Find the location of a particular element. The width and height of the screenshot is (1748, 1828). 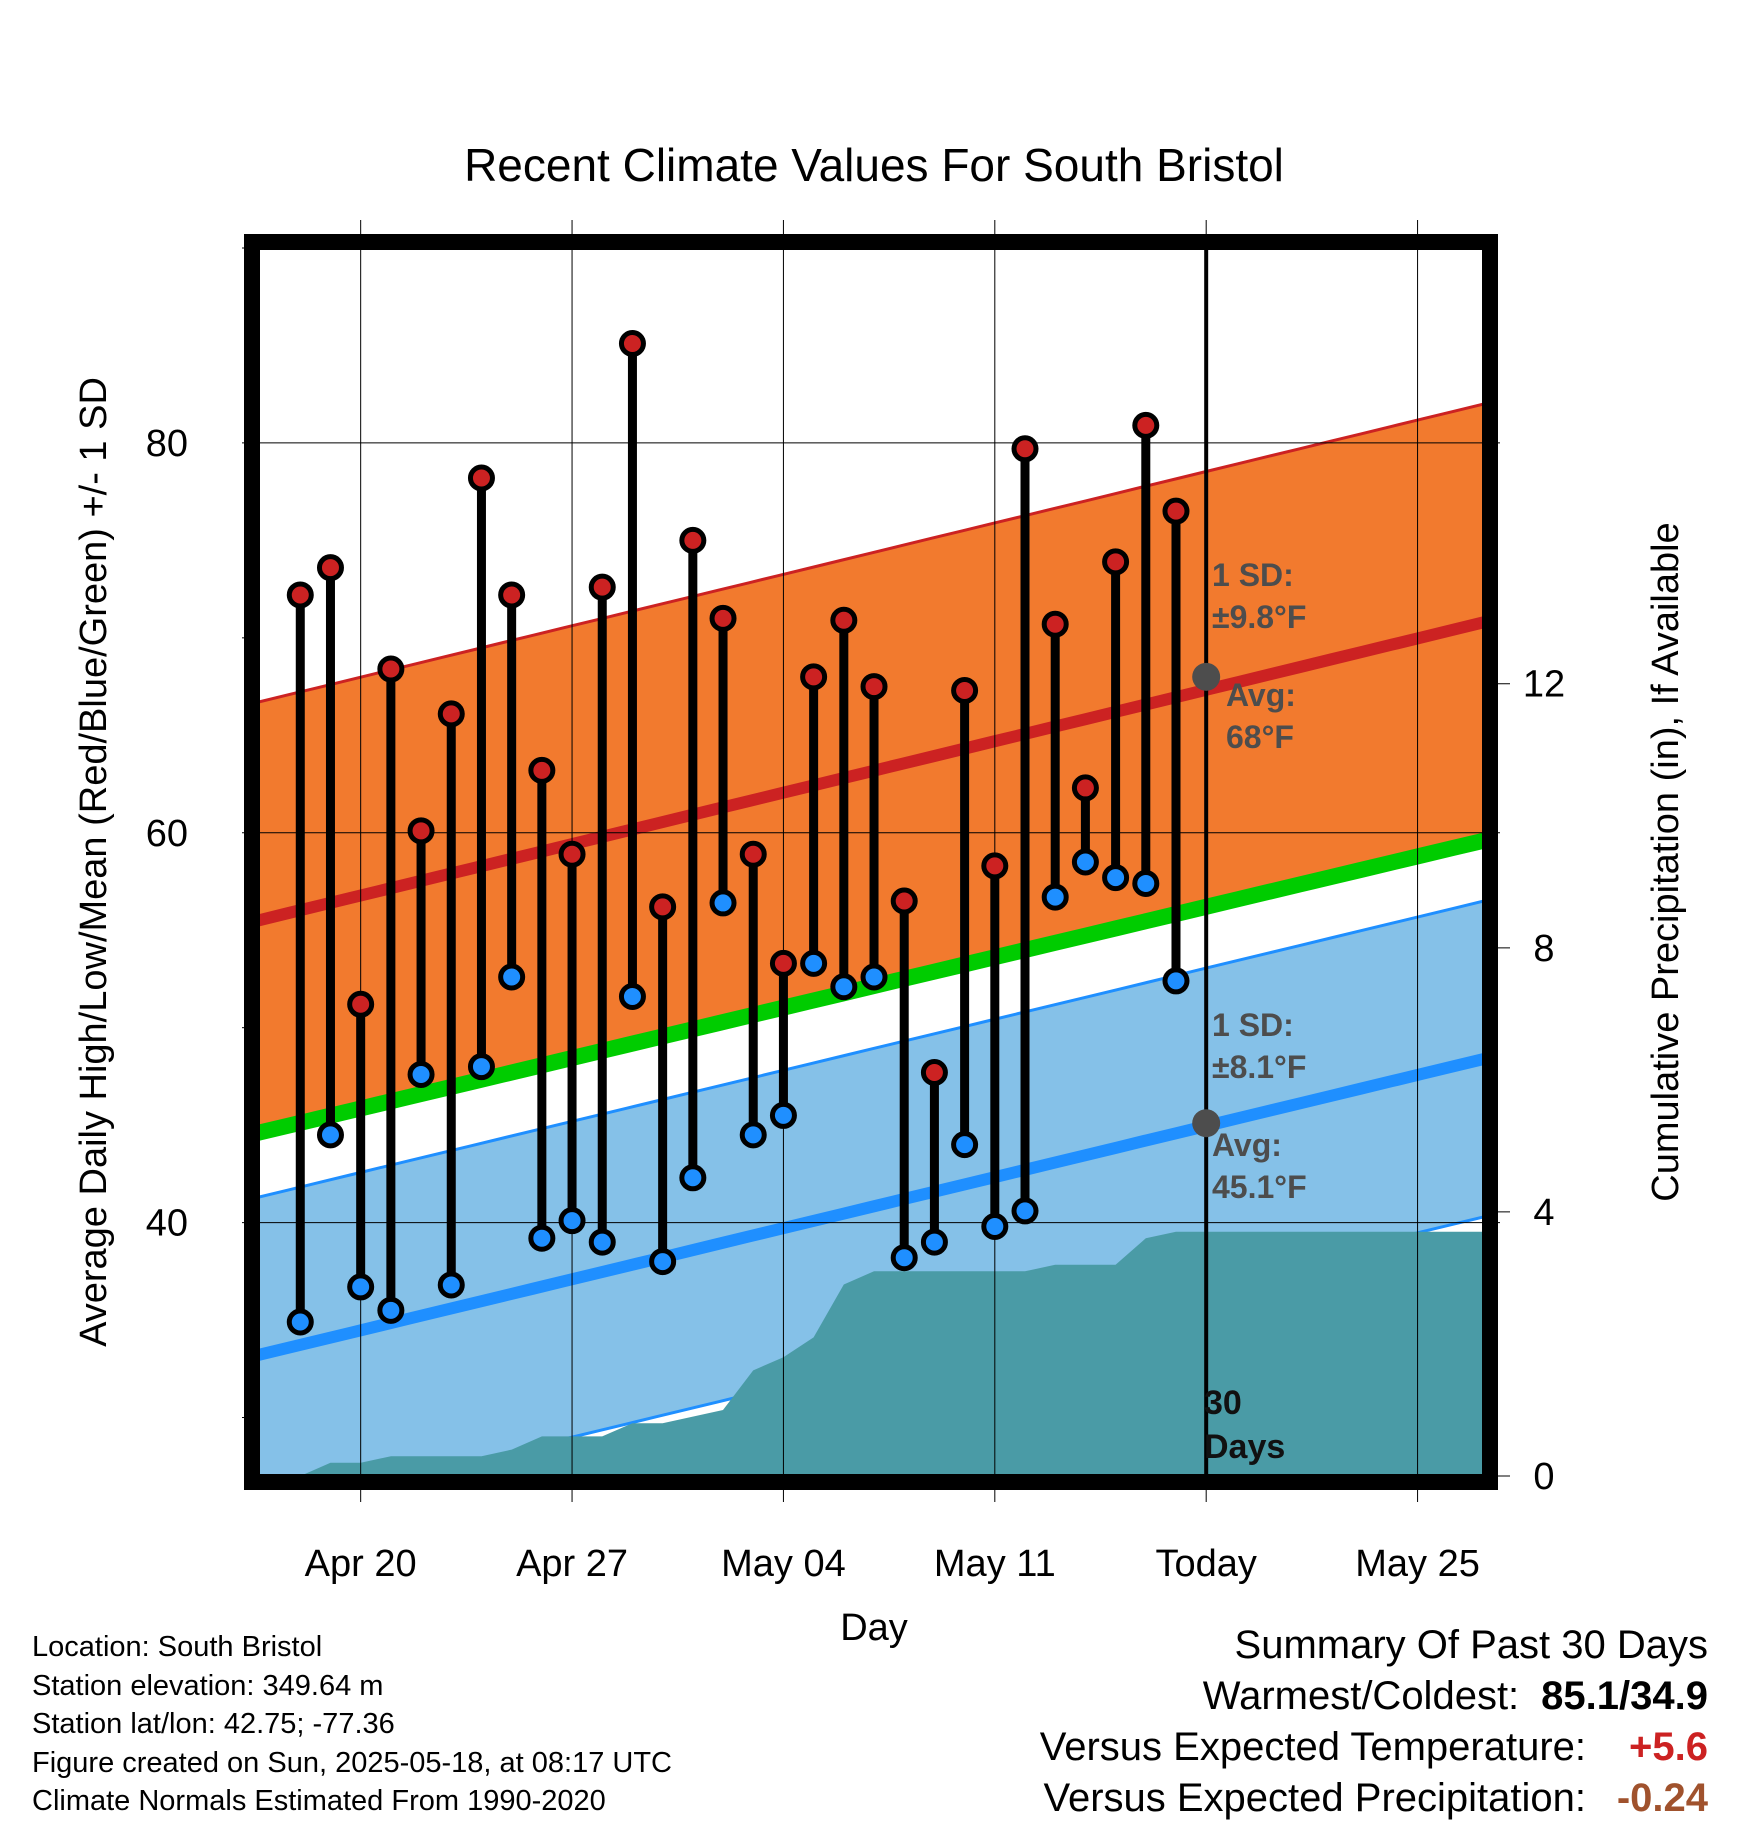

low-average-line is located at coordinates (871, 1207).